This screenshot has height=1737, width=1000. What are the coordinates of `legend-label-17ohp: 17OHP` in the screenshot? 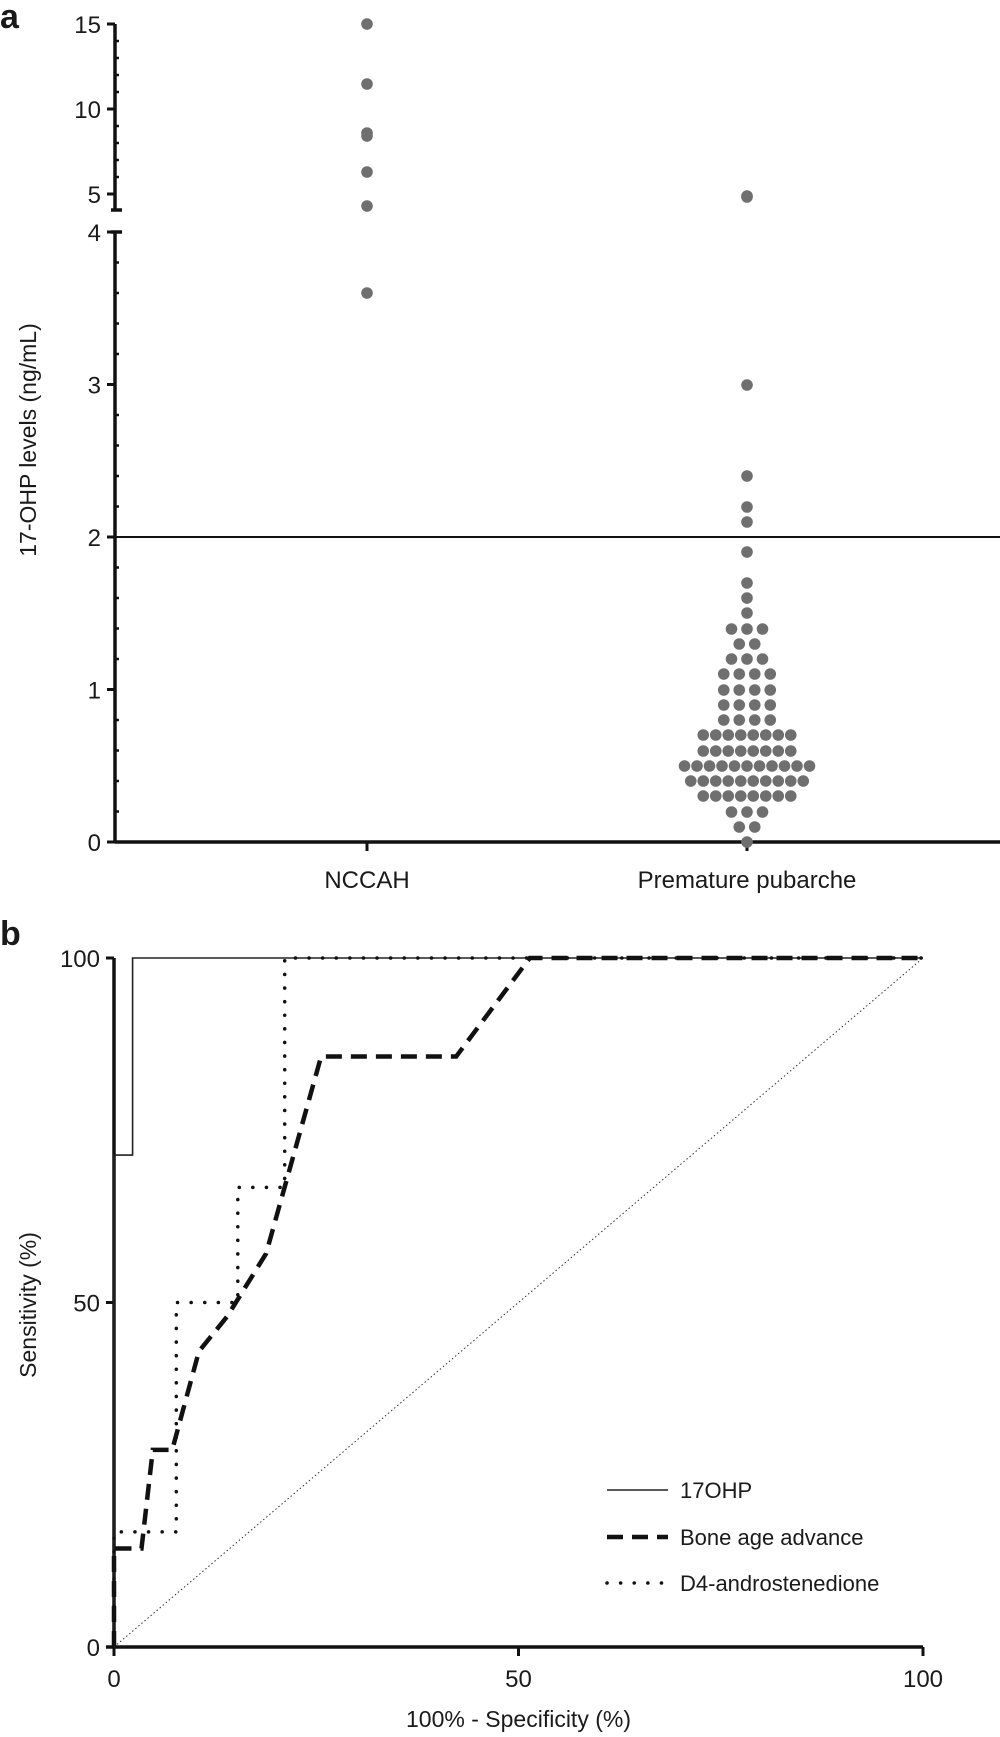 It's located at (716, 1490).